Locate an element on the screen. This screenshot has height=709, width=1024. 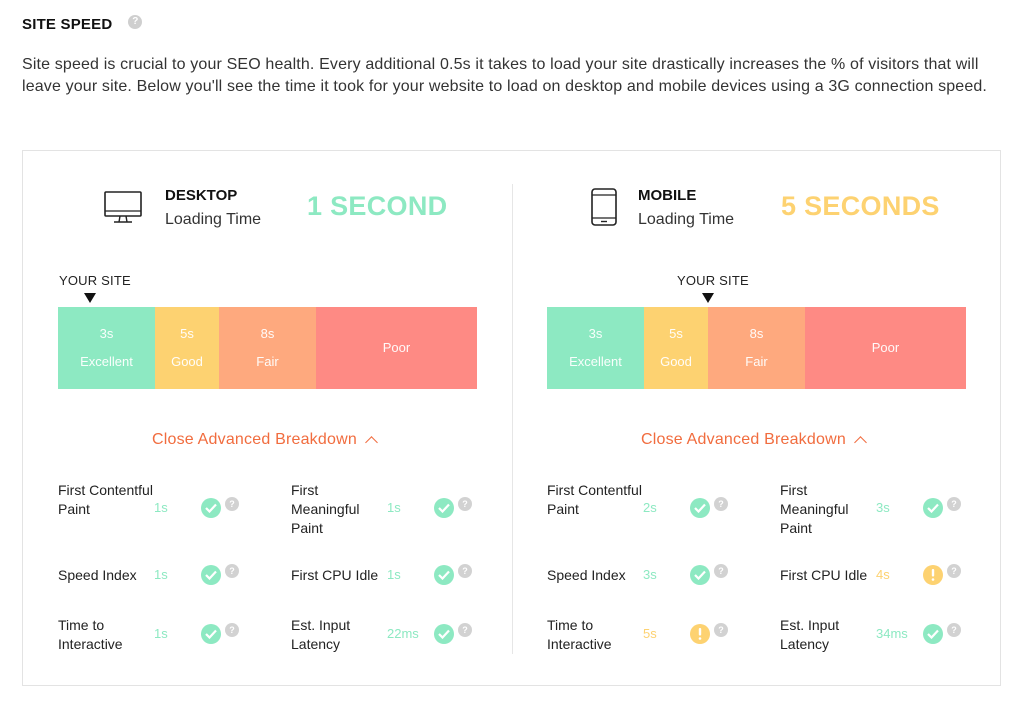
panel-divider is located at coordinates (512, 419).